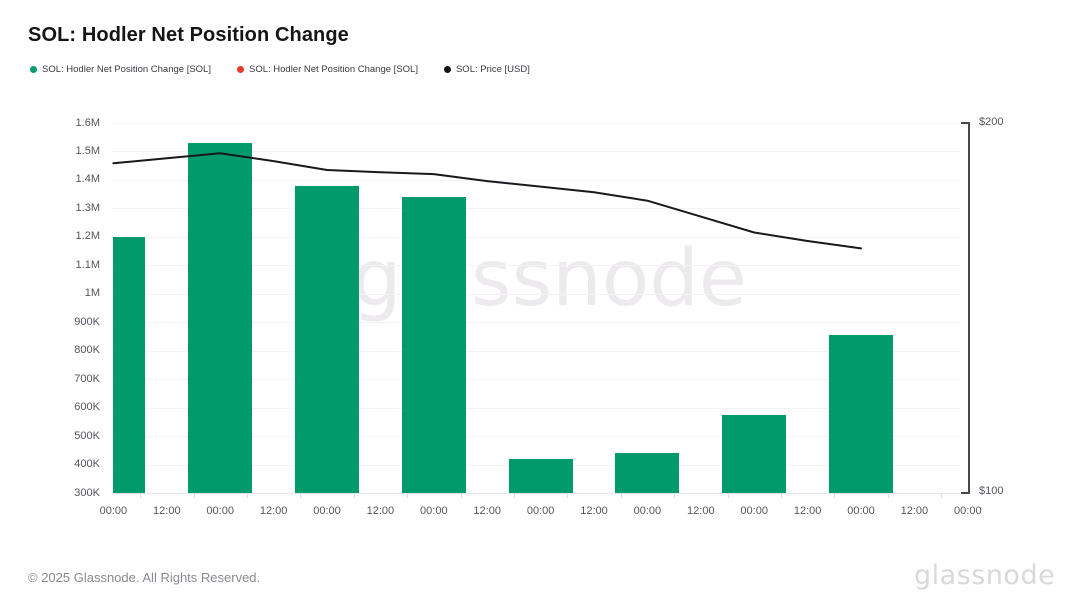 This screenshot has width=1080, height=608. What do you see at coordinates (87, 378) in the screenshot?
I see `y-axis-label: 700K` at bounding box center [87, 378].